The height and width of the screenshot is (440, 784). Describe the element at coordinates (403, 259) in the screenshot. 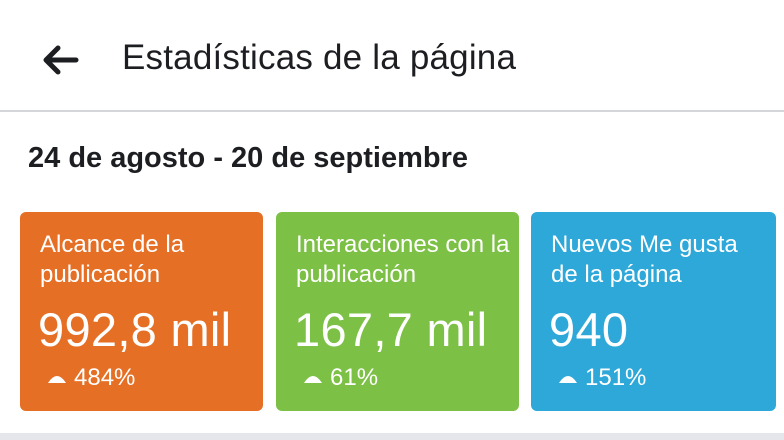

I see `card-label: Interacciones con la publicación` at that location.